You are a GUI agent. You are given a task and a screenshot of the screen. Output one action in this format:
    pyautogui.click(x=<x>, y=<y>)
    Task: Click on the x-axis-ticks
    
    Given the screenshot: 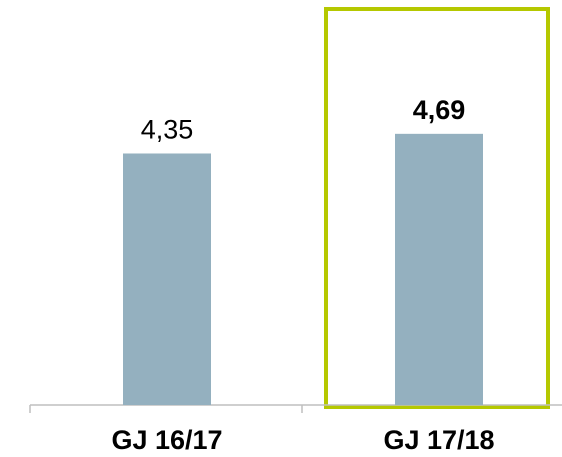 What is the action you would take?
    pyautogui.click(x=166, y=409)
    